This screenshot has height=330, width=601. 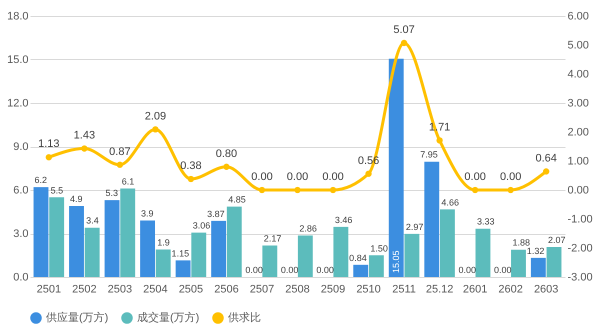 I want to click on legend-label: 供应量(万方), so click(x=77, y=317).